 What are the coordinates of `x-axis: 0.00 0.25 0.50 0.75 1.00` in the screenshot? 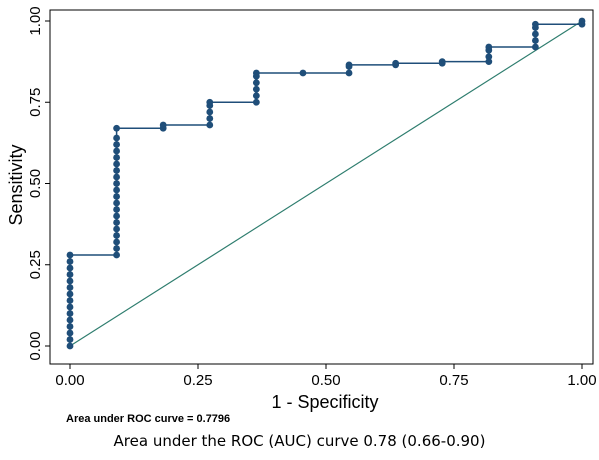 It's located at (326, 376).